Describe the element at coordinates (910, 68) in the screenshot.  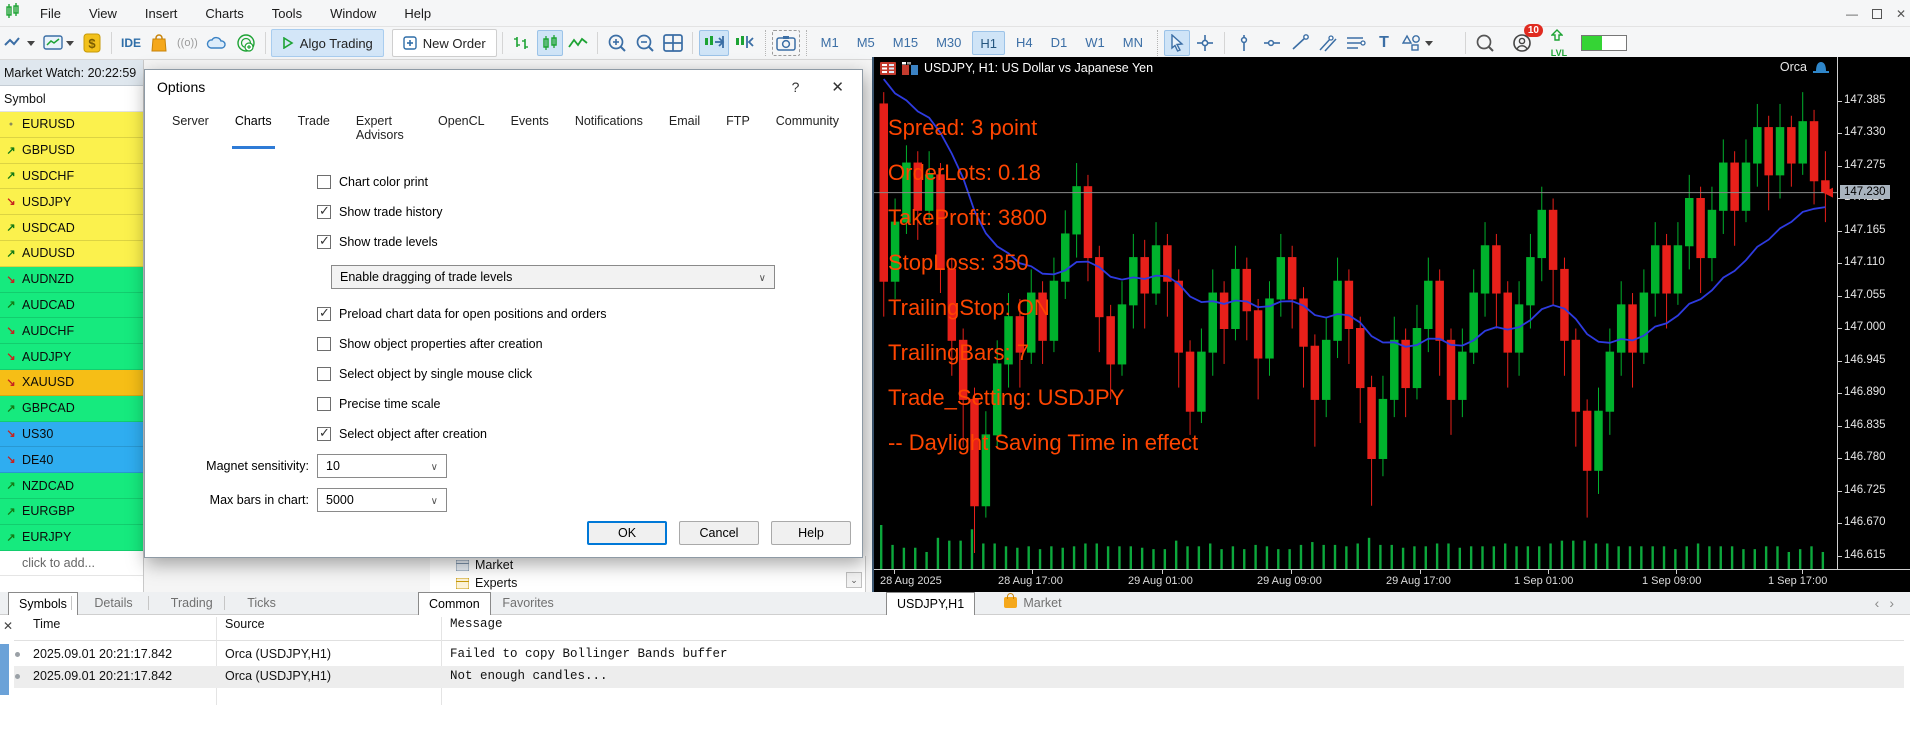
I see `depth-of-market-icon` at that location.